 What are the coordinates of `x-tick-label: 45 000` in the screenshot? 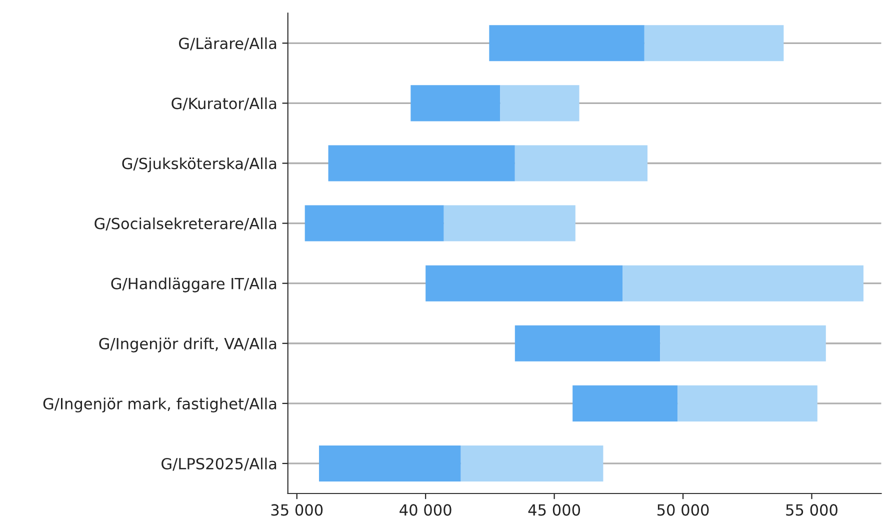 It's located at (554, 510).